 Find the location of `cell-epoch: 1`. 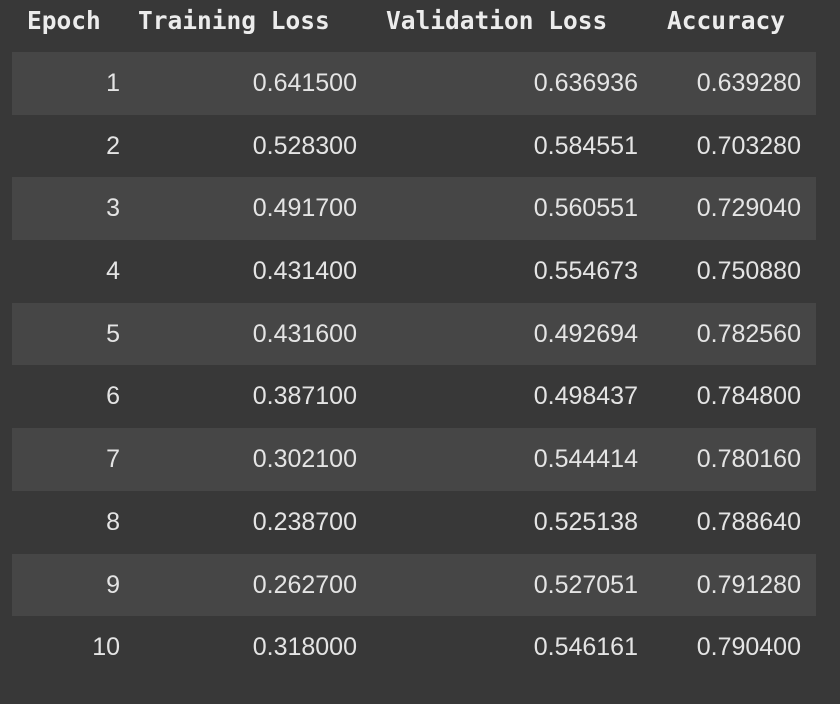

cell-epoch: 1 is located at coordinates (113, 83).